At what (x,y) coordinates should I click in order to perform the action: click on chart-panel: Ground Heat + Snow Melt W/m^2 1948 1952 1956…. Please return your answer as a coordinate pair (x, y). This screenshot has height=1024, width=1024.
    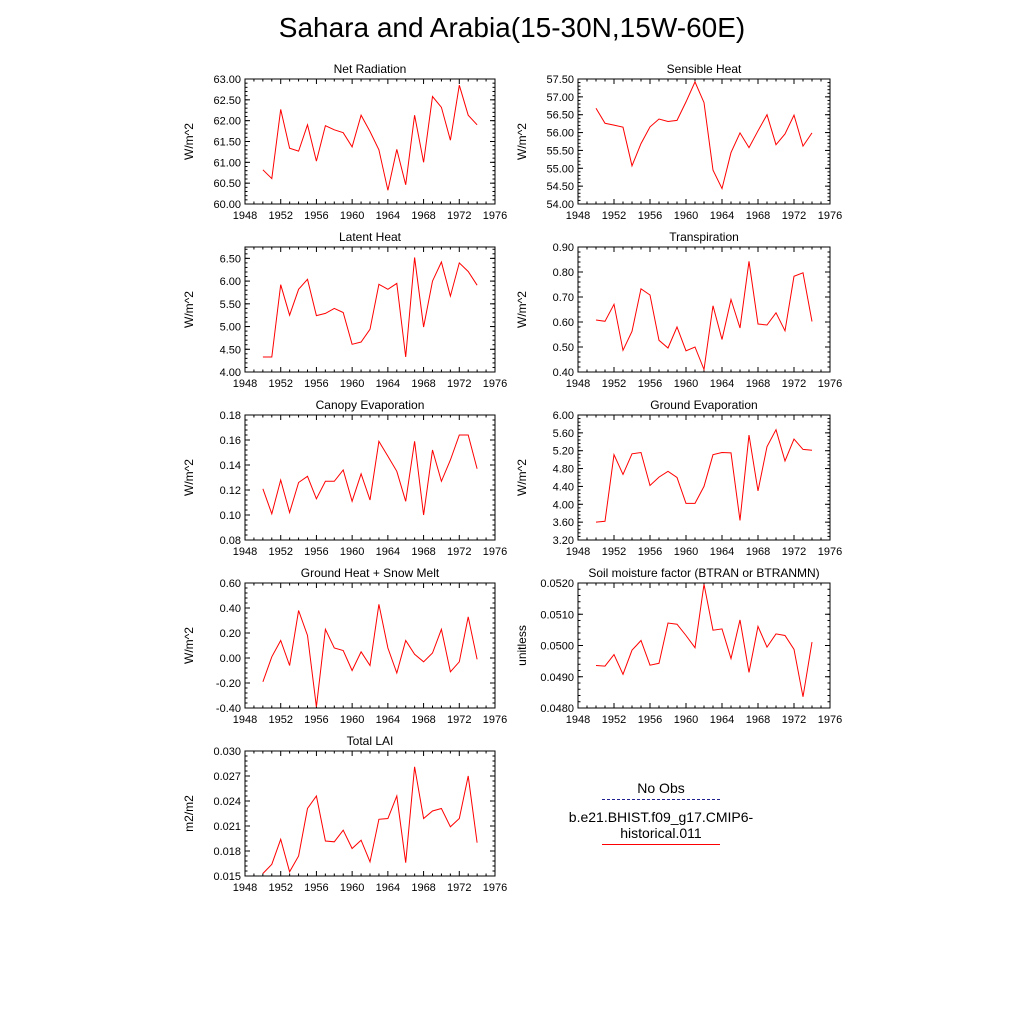
    Looking at the image, I should click on (344, 646).